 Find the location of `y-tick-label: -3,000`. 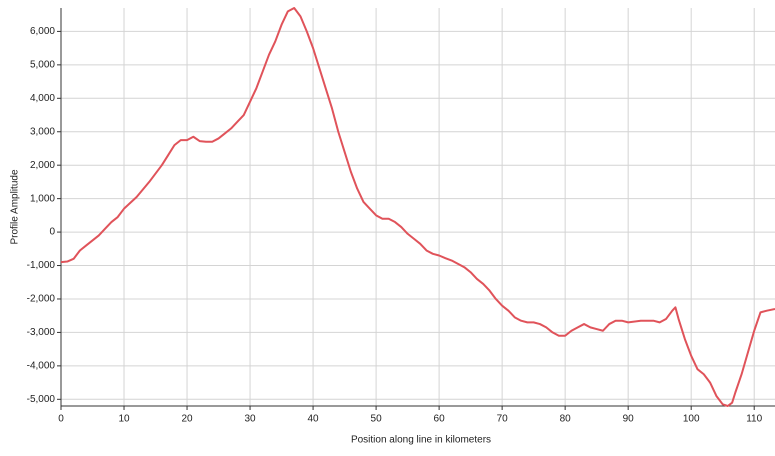

y-tick-label: -3,000 is located at coordinates (41, 332).